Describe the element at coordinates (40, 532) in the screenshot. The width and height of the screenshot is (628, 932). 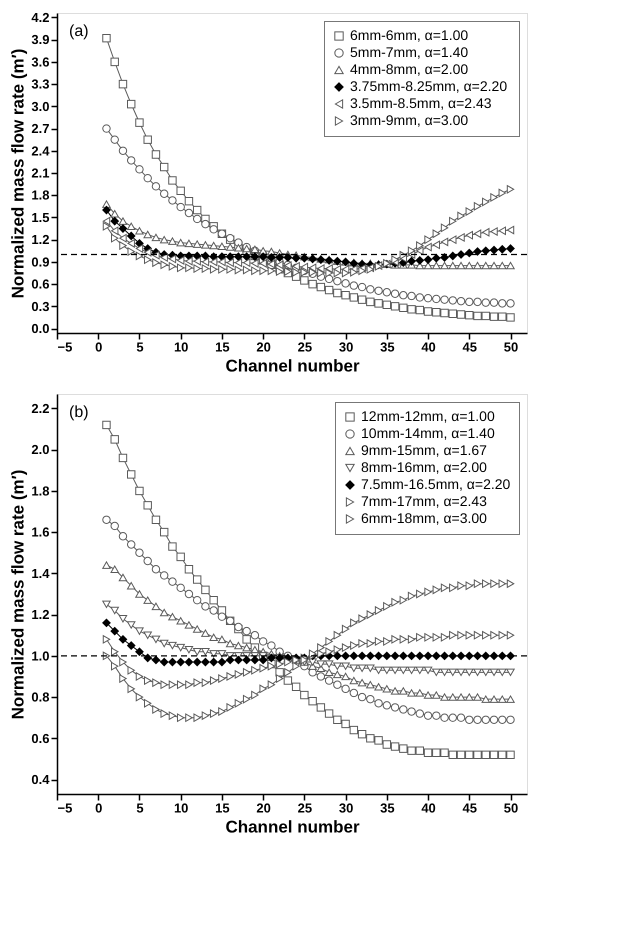
I see `y-tick-label: 1.6` at that location.